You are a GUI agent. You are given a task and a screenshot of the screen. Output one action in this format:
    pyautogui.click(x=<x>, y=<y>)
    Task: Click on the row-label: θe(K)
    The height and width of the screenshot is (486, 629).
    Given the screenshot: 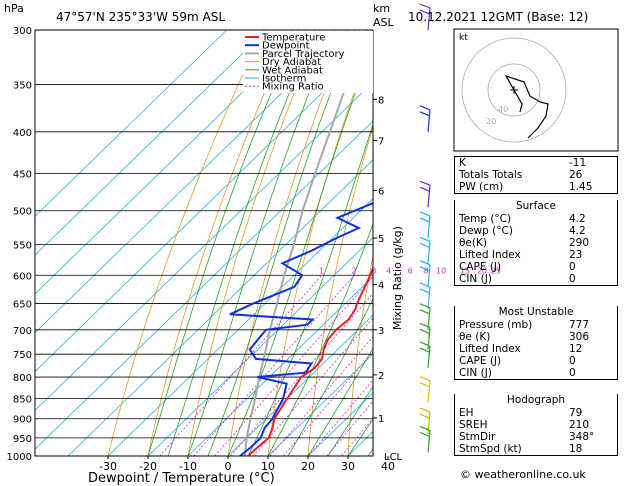 What is the action you would take?
    pyautogui.click(x=473, y=243)
    